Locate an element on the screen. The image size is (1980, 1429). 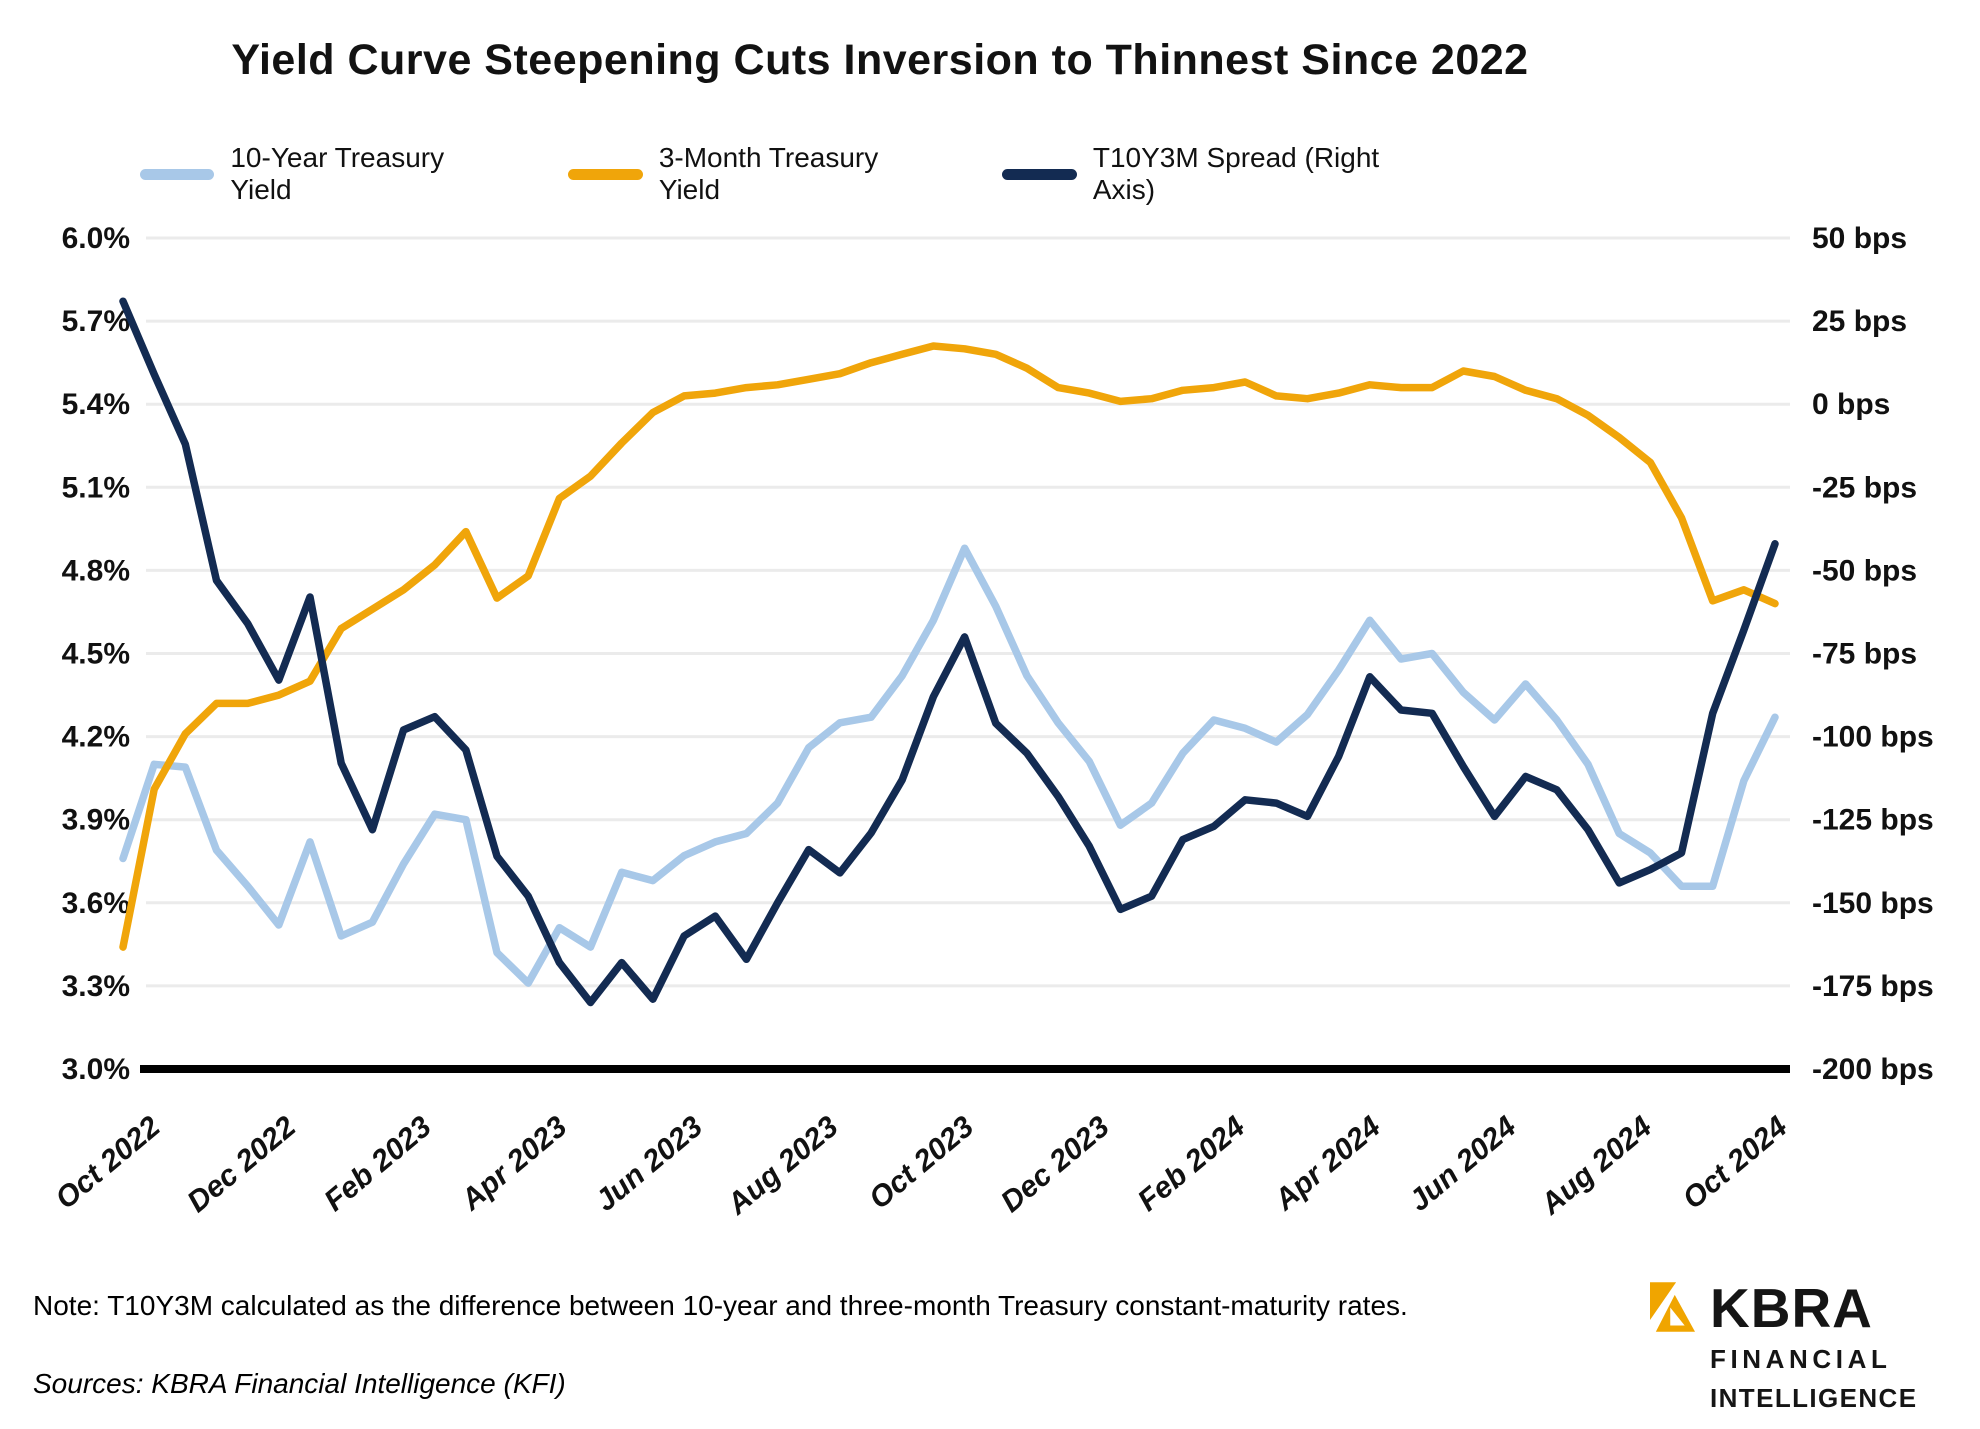
x-axis-tick-label: Apr 2024 is located at coordinates (1327, 1164).